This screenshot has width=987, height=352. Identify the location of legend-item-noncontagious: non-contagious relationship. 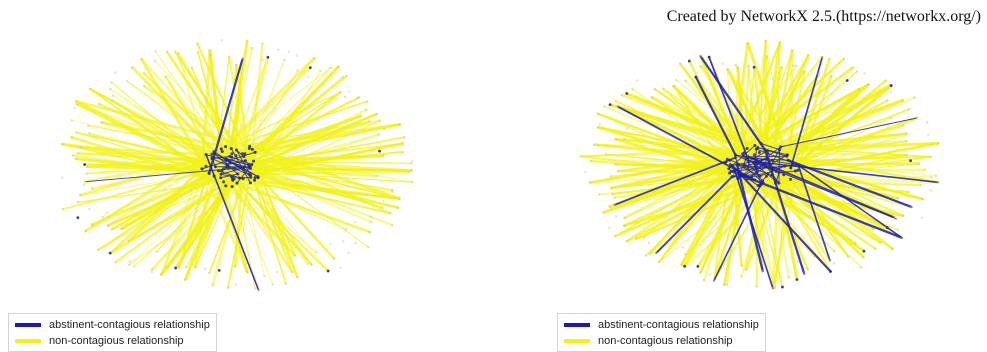
(112, 341).